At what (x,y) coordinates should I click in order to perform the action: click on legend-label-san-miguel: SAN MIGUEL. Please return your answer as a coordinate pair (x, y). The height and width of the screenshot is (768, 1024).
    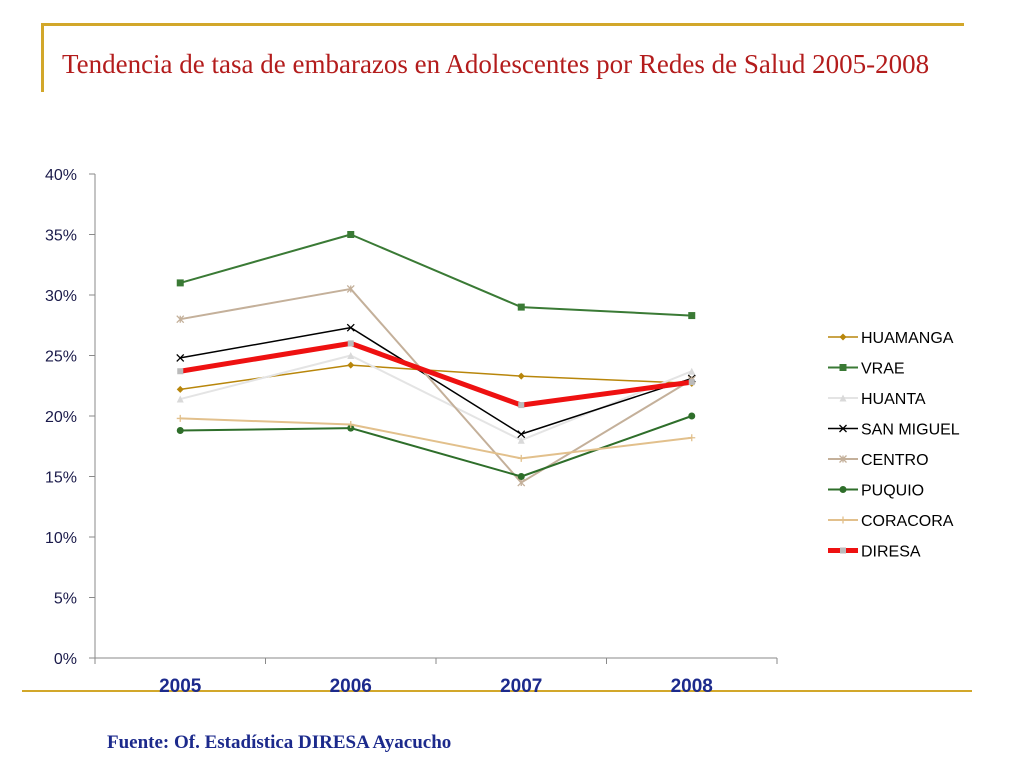
    Looking at the image, I should click on (910, 430).